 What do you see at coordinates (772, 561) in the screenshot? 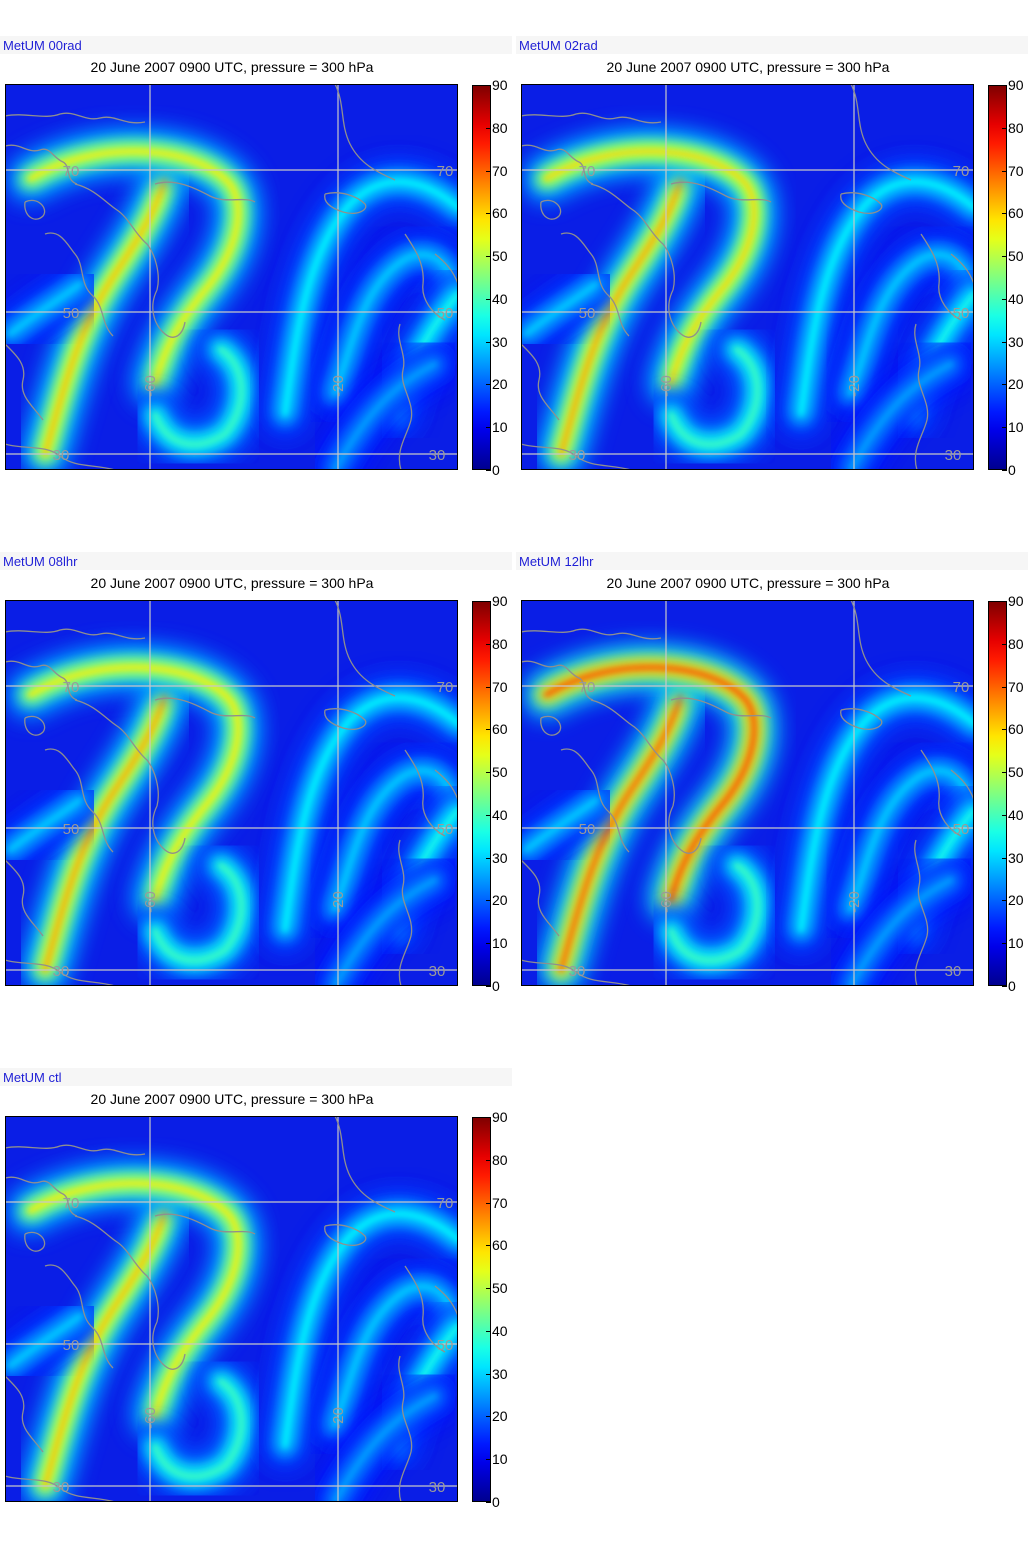
I see `panel-header-strip` at bounding box center [772, 561].